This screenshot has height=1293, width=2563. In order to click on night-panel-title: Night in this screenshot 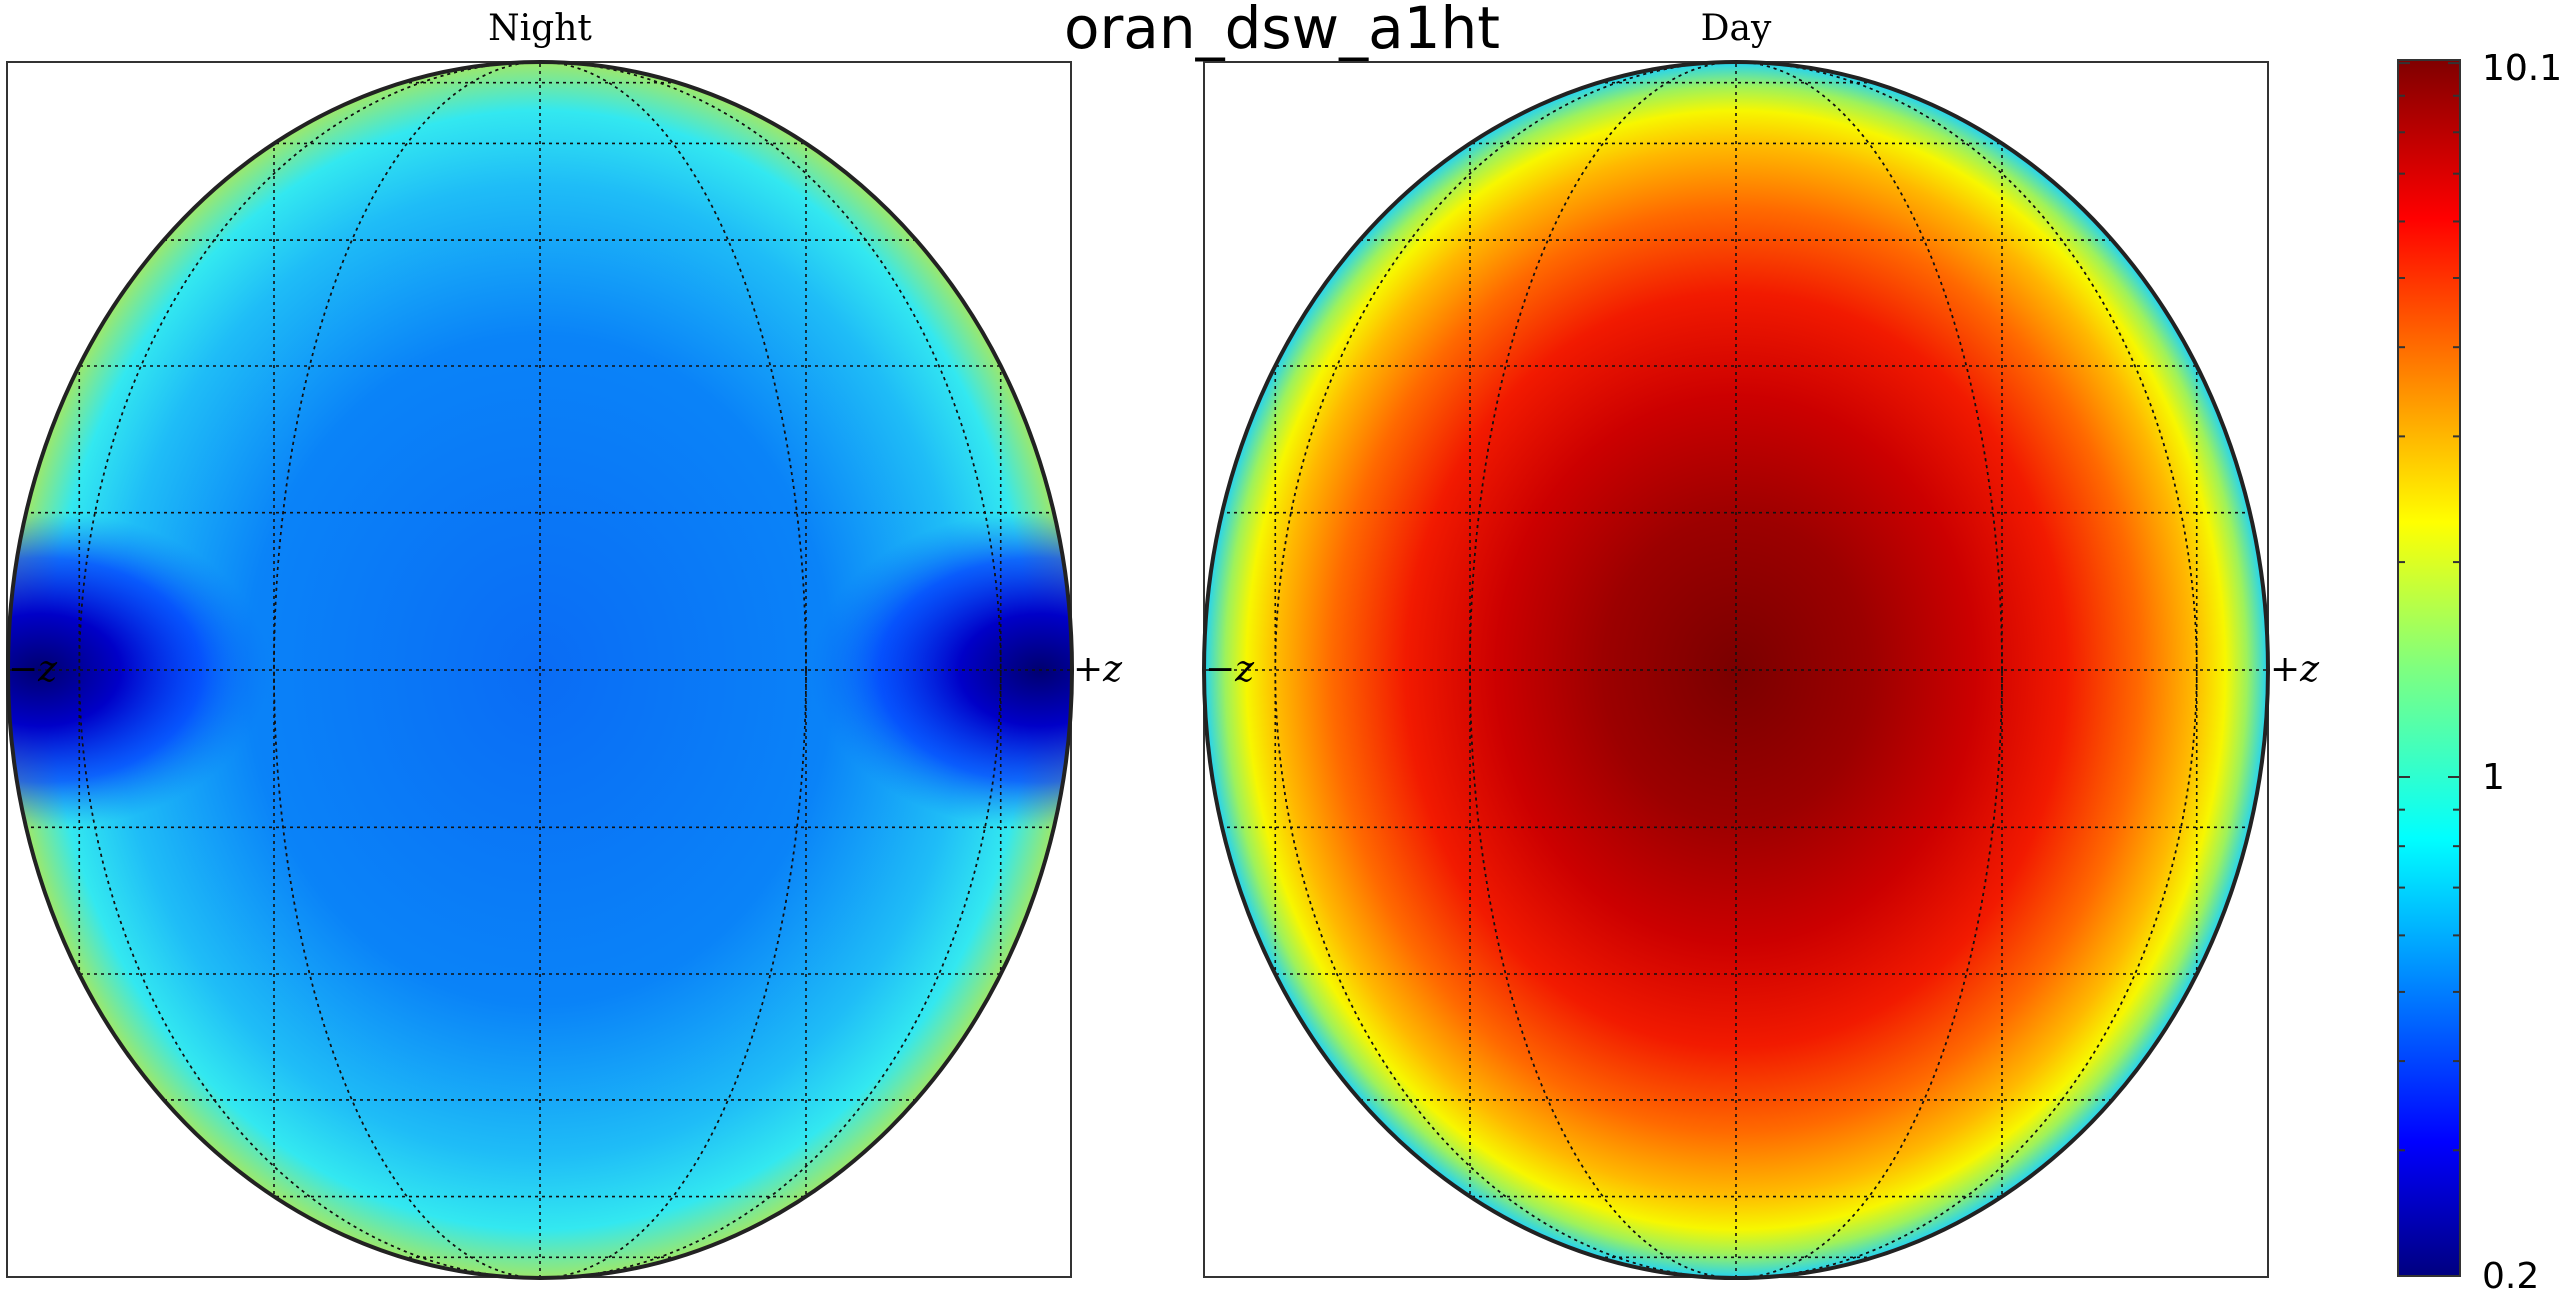, I will do `click(540, 28)`.